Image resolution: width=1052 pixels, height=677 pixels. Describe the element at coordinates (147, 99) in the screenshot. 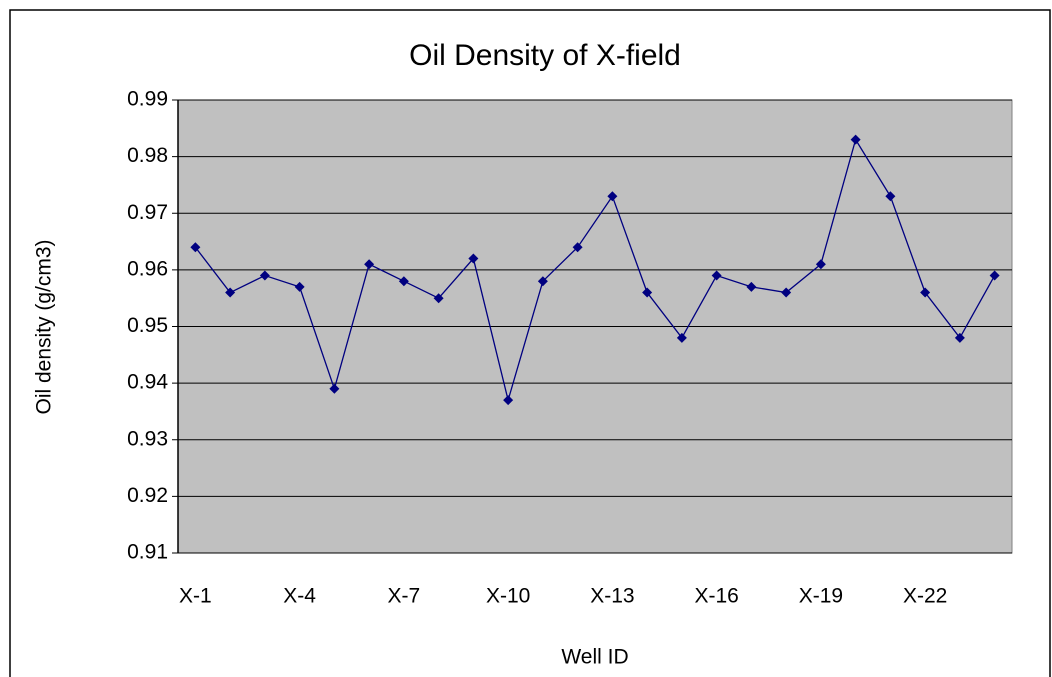

I see `y-tick-label: 0.99` at that location.